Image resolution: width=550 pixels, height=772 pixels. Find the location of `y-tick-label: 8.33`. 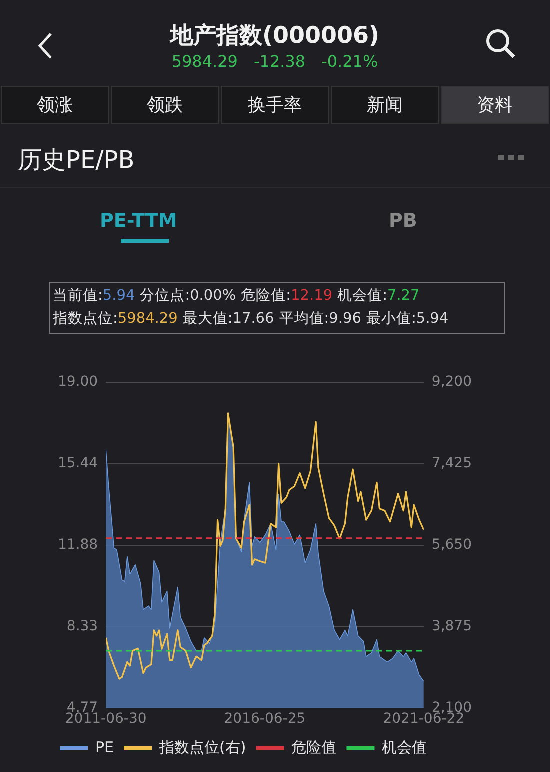

y-tick-label: 8.33 is located at coordinates (82, 626).